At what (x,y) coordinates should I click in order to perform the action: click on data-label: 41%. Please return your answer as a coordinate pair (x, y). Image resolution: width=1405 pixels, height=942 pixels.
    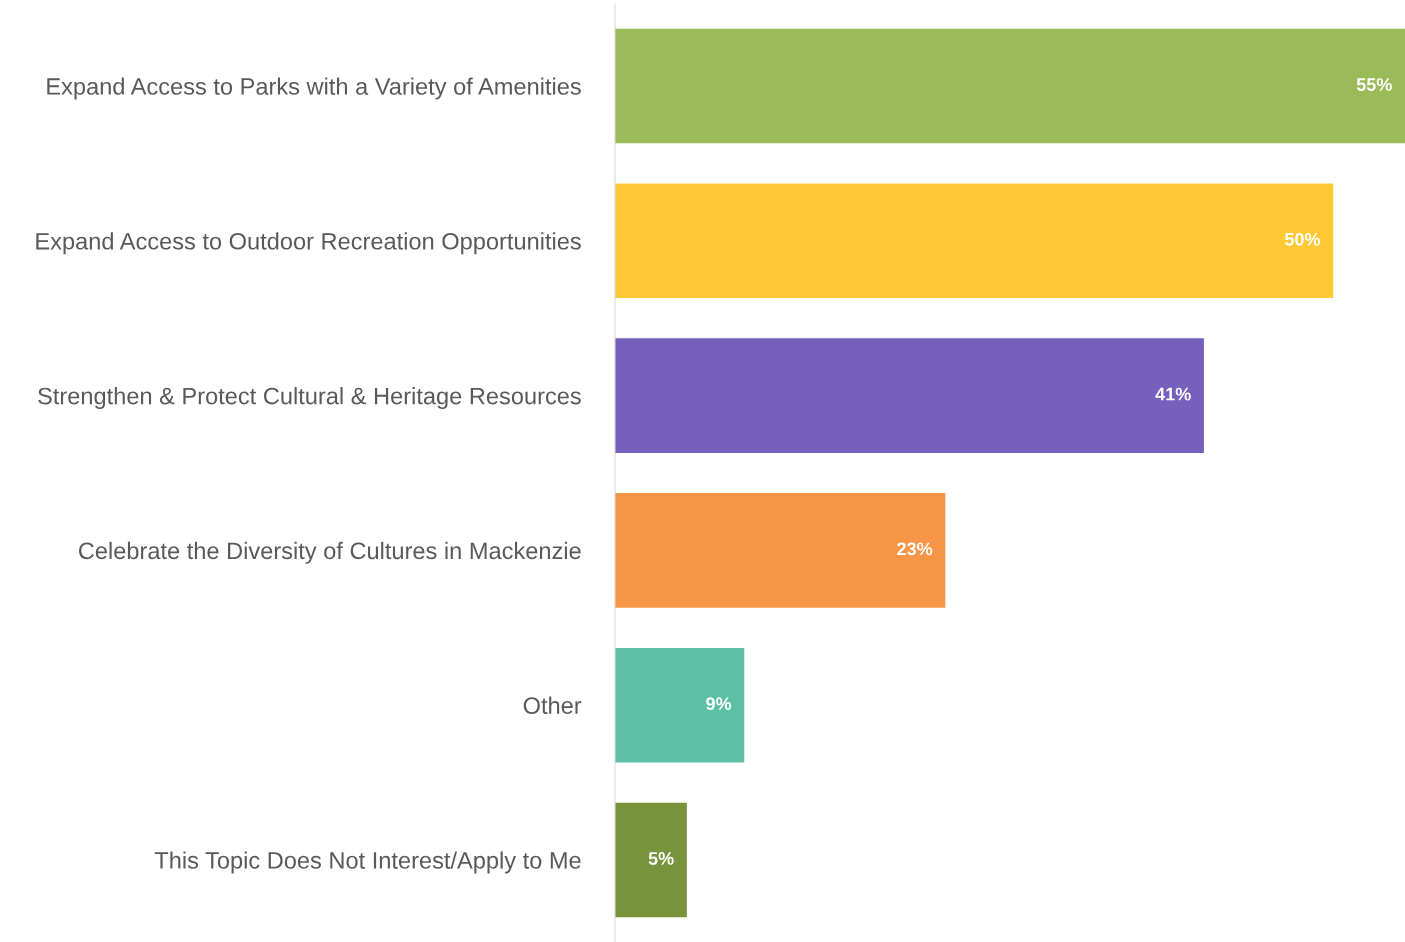
    Looking at the image, I should click on (1173, 394).